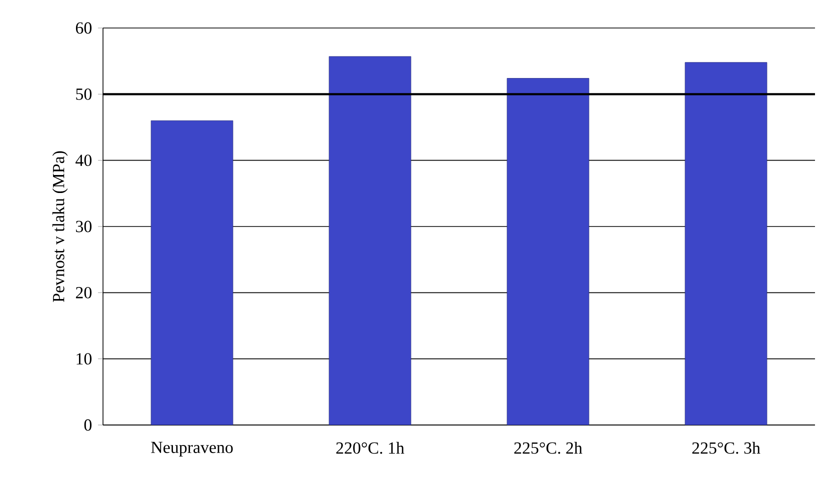 The width and height of the screenshot is (821, 477). Describe the element at coordinates (60, 226) in the screenshot. I see `y-axis-title: Pevnost v tlaku (MPa)` at that location.